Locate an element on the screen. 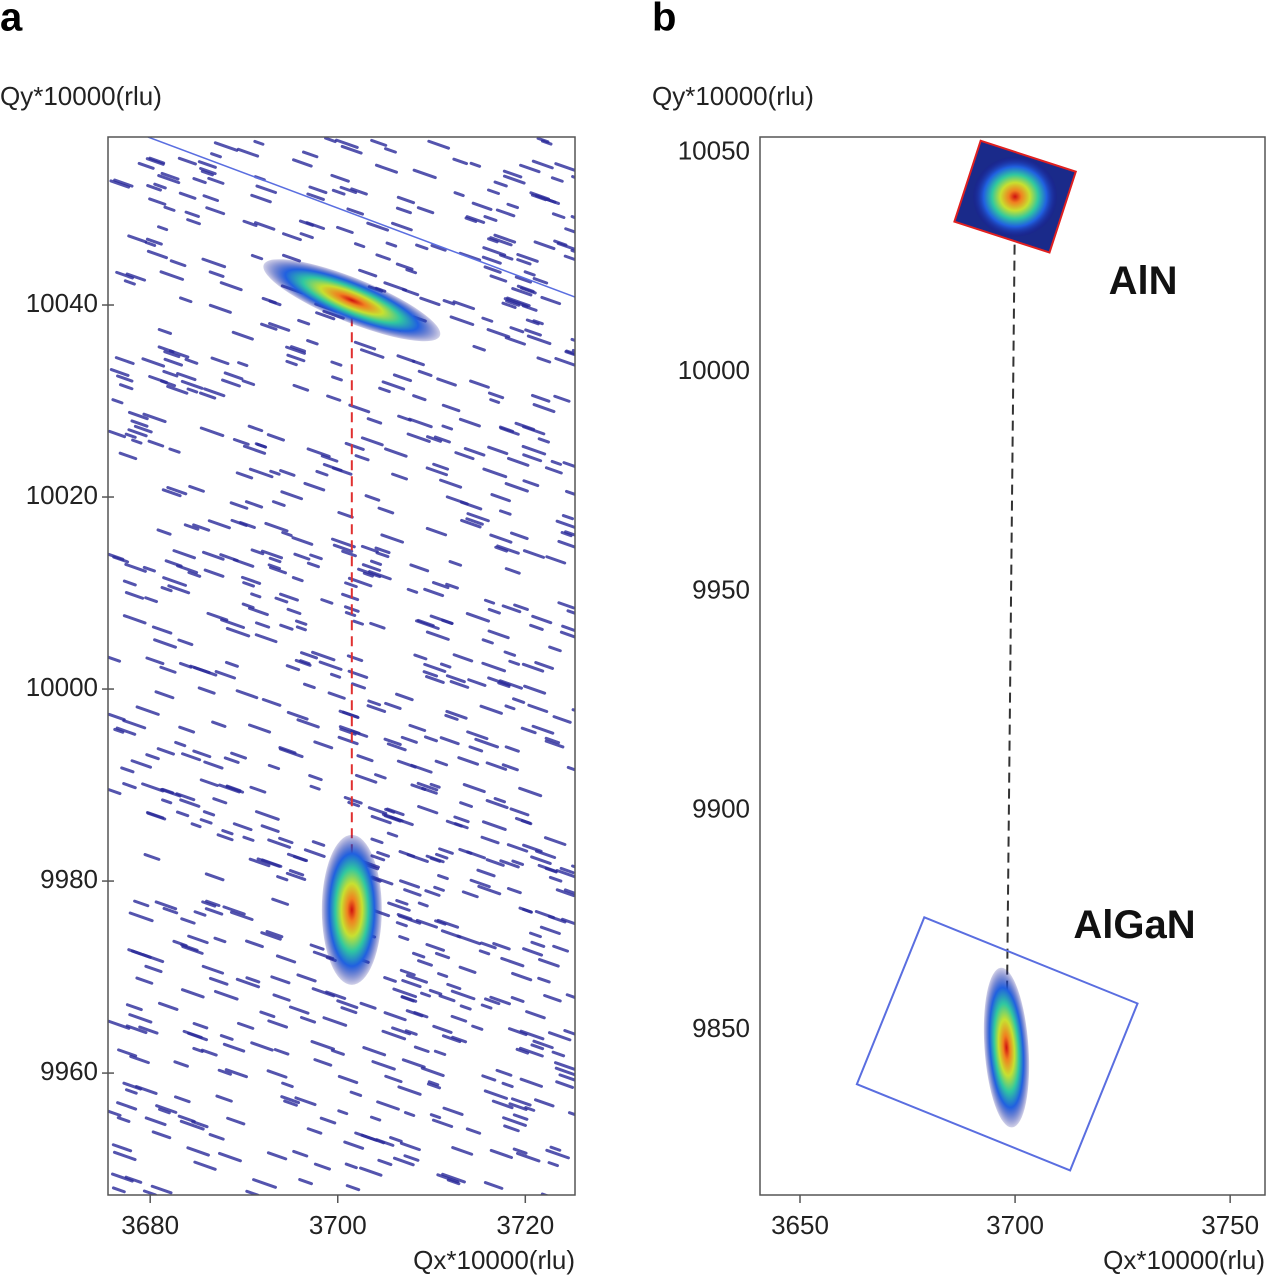 The width and height of the screenshot is (1267, 1285). y-axis-label: Qy*10000(rlu) is located at coordinates (81, 96).